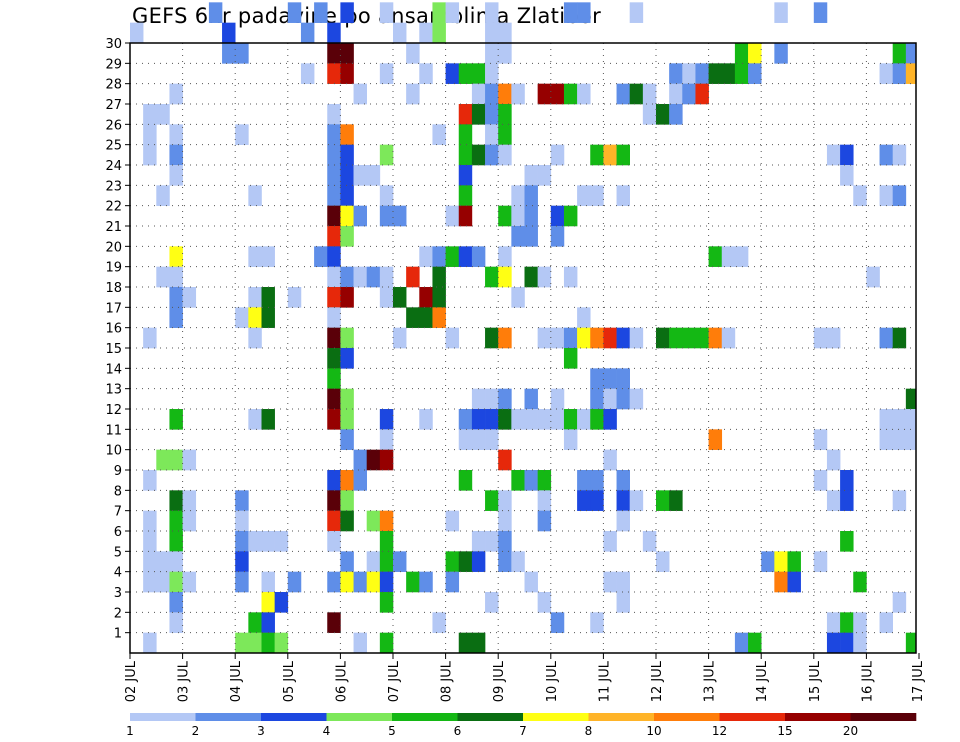 Image resolution: width=960 pixels, height=742 pixels. What do you see at coordinates (523, 731) in the screenshot?
I see `colorbar-label: 7` at bounding box center [523, 731].